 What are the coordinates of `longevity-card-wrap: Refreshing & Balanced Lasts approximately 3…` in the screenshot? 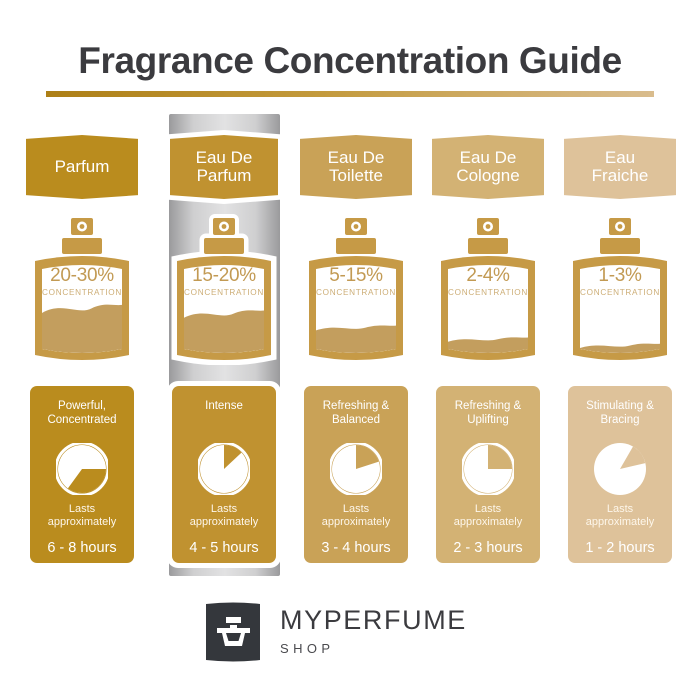 It's located at (356, 474).